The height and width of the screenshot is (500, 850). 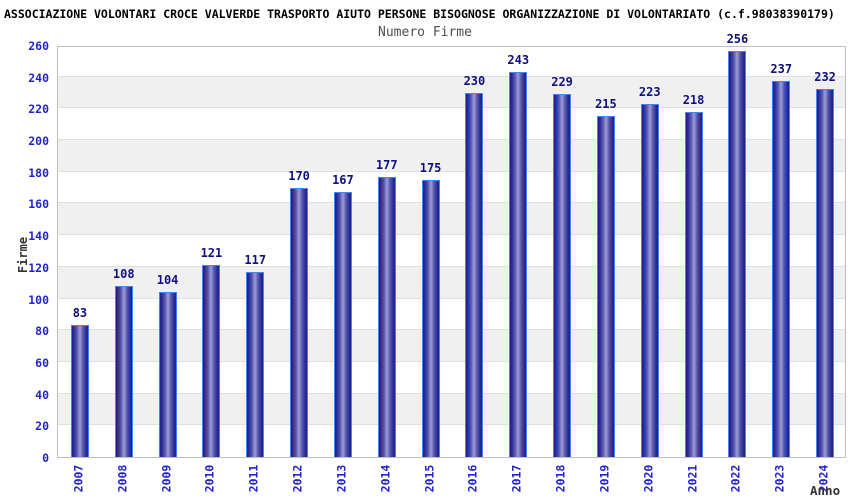 What do you see at coordinates (38, 141) in the screenshot?
I see `y-tick-label: 200` at bounding box center [38, 141].